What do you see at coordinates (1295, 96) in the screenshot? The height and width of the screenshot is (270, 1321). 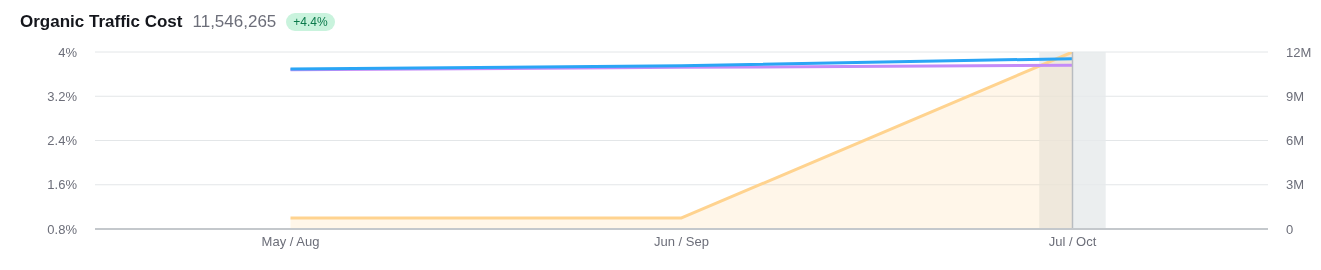 I see `y2-tick-label: 9M` at bounding box center [1295, 96].